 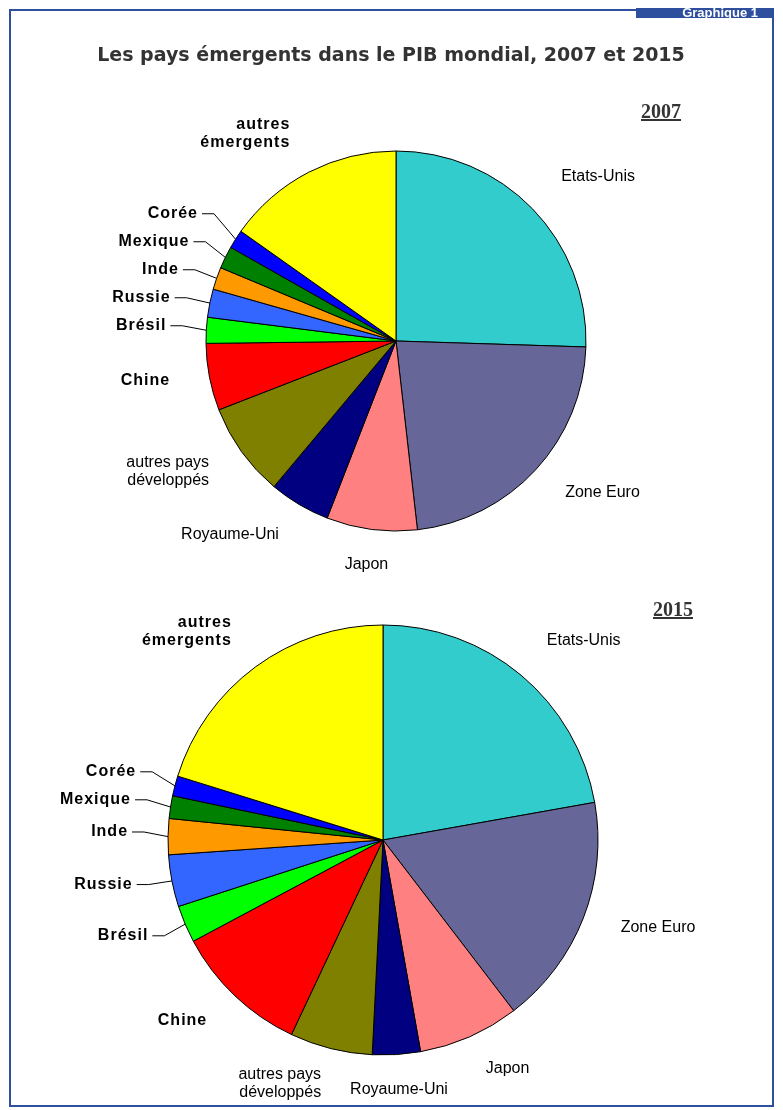 I want to click on chart-title: 2015, so click(x=673, y=609).